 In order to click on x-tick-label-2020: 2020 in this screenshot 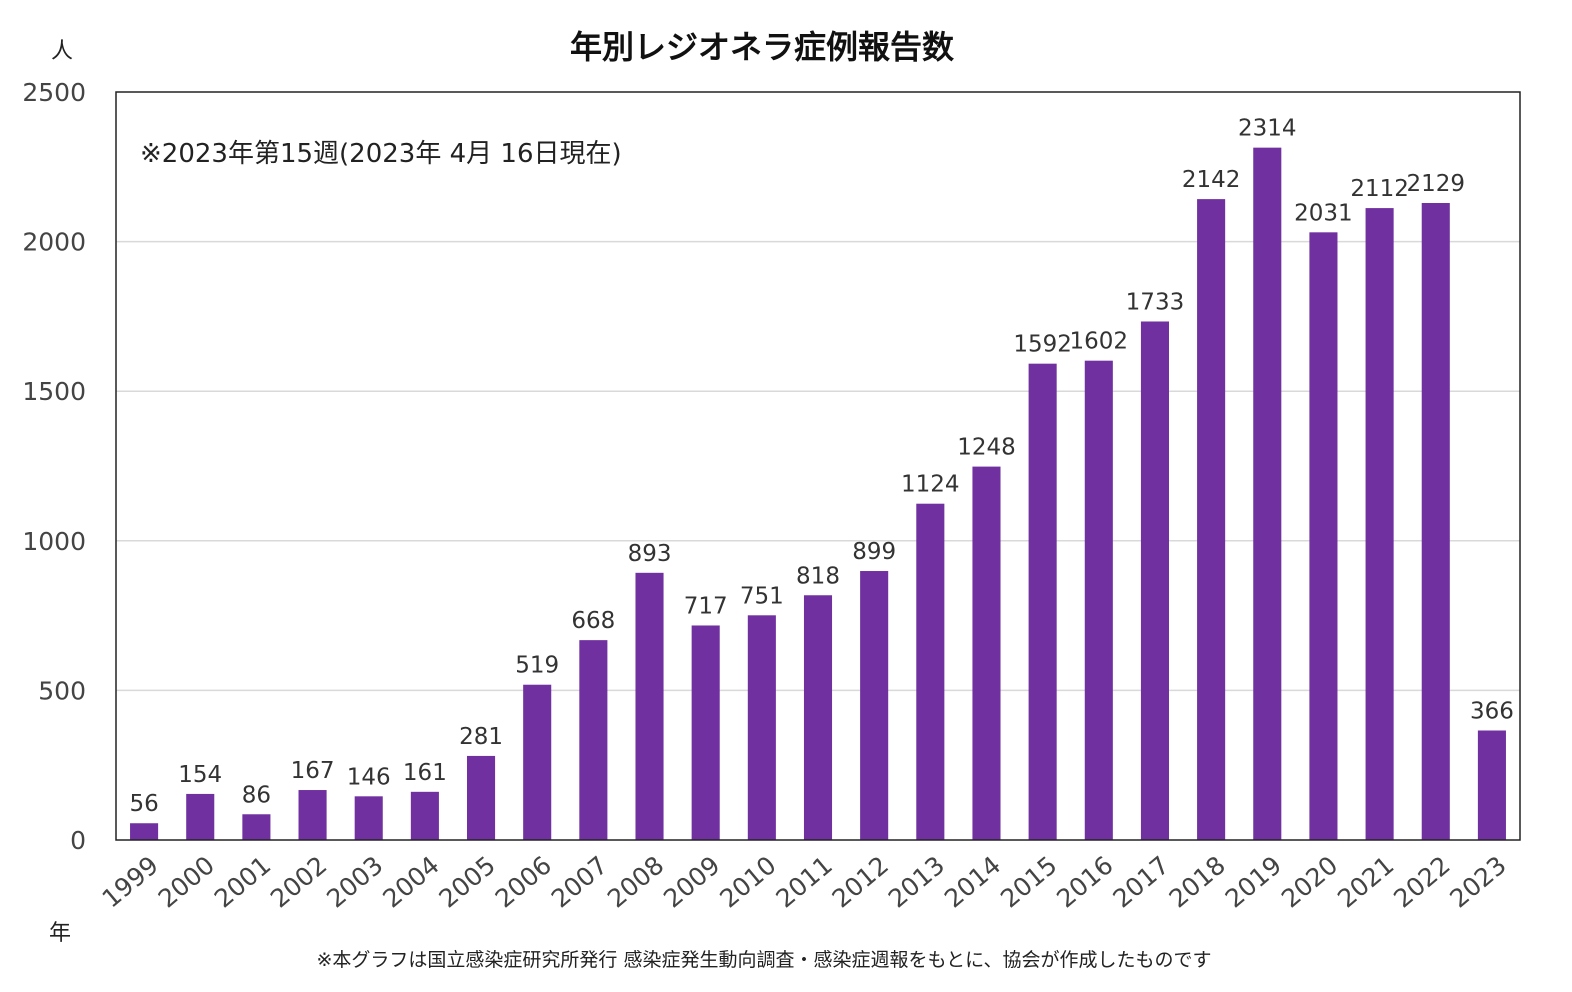, I will do `click(1309, 881)`.